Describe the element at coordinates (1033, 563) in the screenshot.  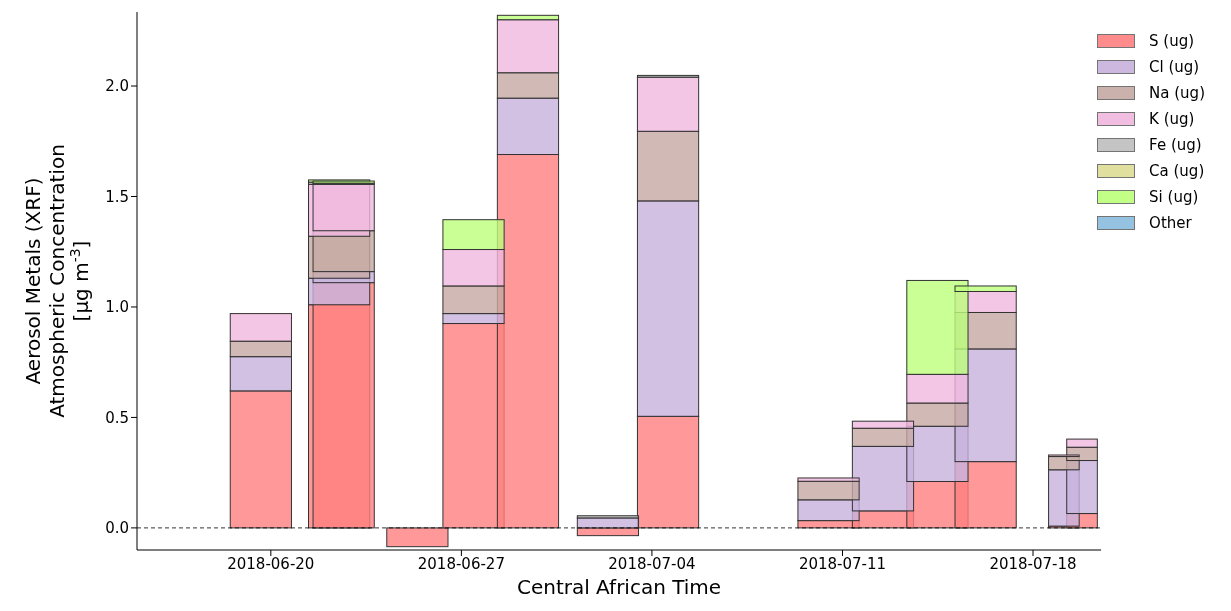
I see `x-tick-label: 2018-07-18` at that location.